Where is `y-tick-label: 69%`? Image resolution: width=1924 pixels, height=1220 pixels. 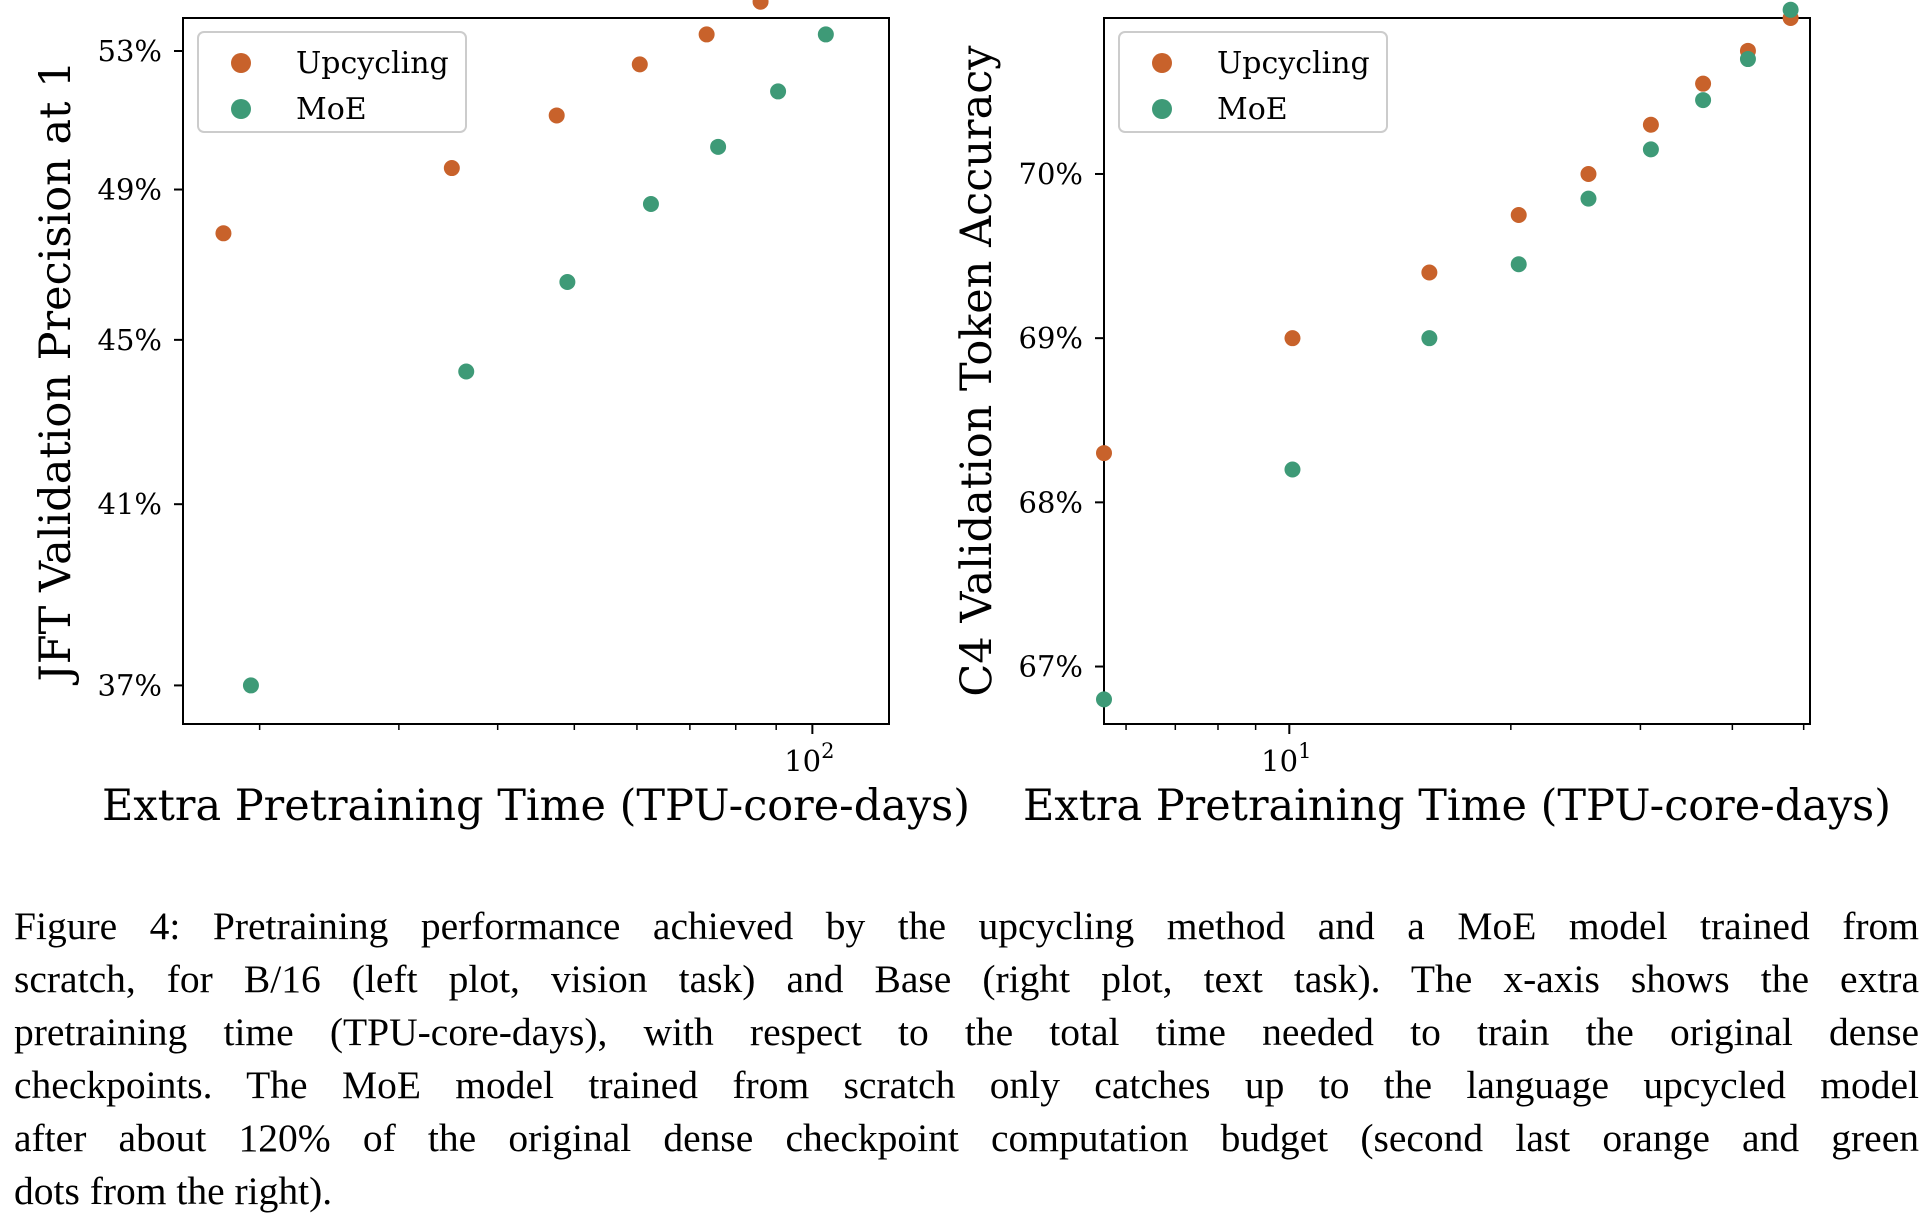
y-tick-label: 69% is located at coordinates (1051, 338).